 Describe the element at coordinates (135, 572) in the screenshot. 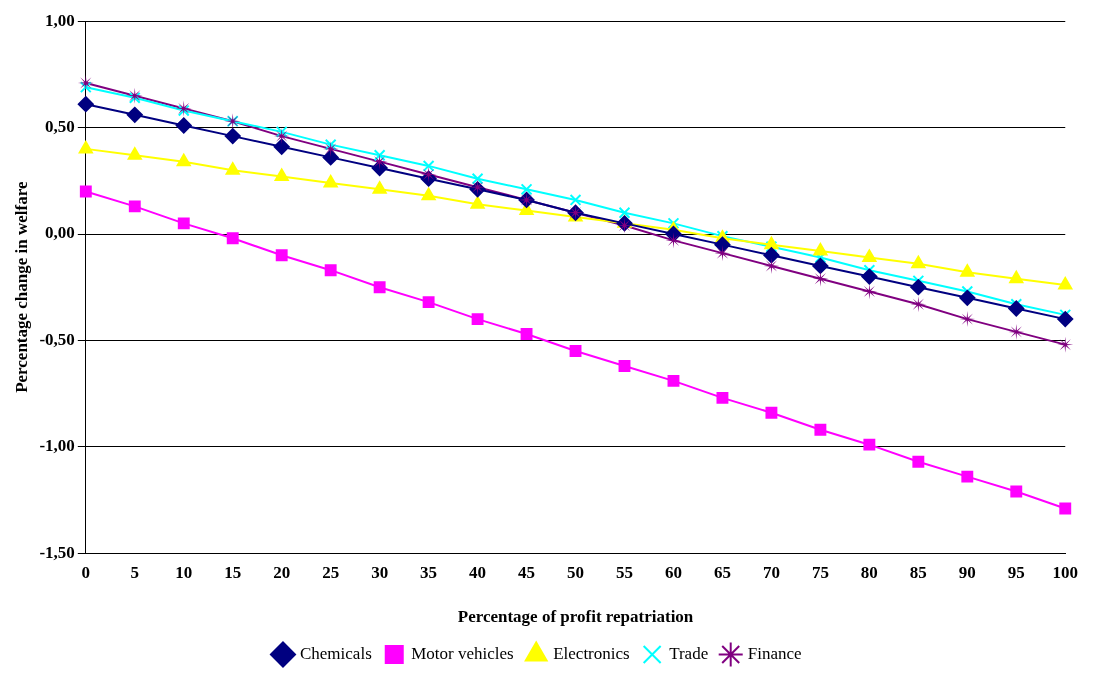

I see `x-tick-label: 5` at that location.